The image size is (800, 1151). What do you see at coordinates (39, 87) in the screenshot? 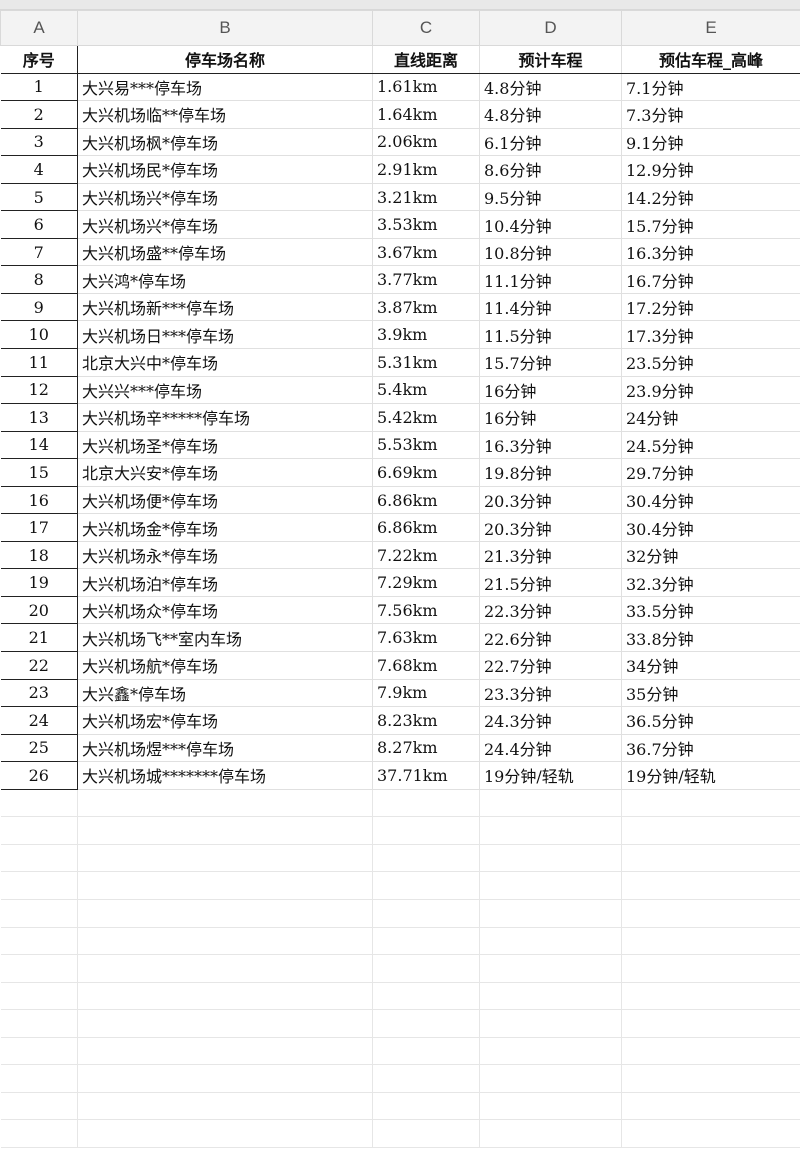
I see `cell-index: 1` at bounding box center [39, 87].